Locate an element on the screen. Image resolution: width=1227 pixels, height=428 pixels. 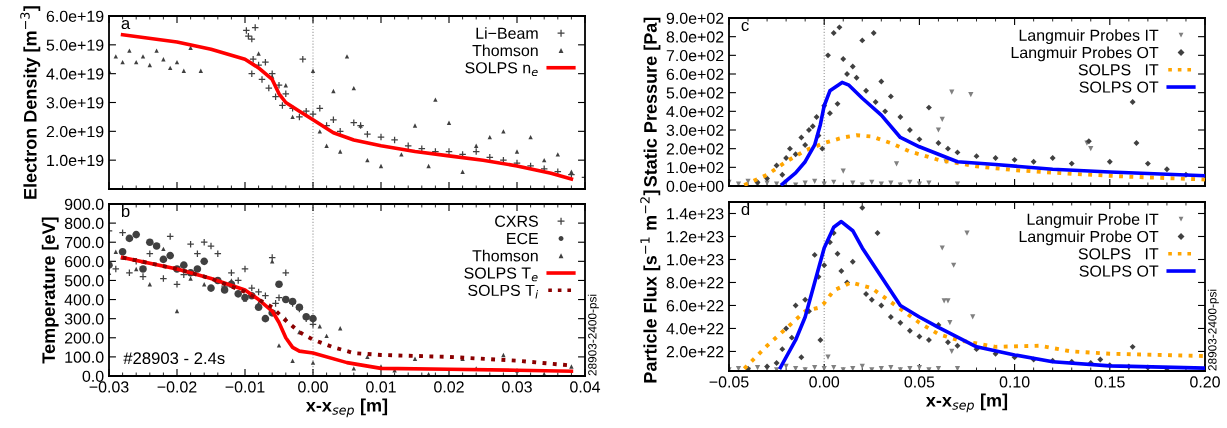
y-tick-label: 400.0 is located at coordinates (84, 300).